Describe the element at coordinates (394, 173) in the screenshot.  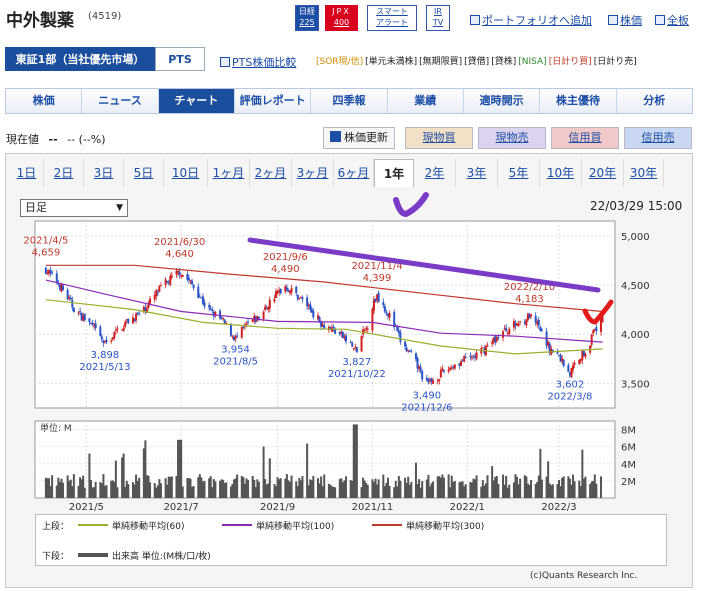
I see `period-9: 1年` at that location.